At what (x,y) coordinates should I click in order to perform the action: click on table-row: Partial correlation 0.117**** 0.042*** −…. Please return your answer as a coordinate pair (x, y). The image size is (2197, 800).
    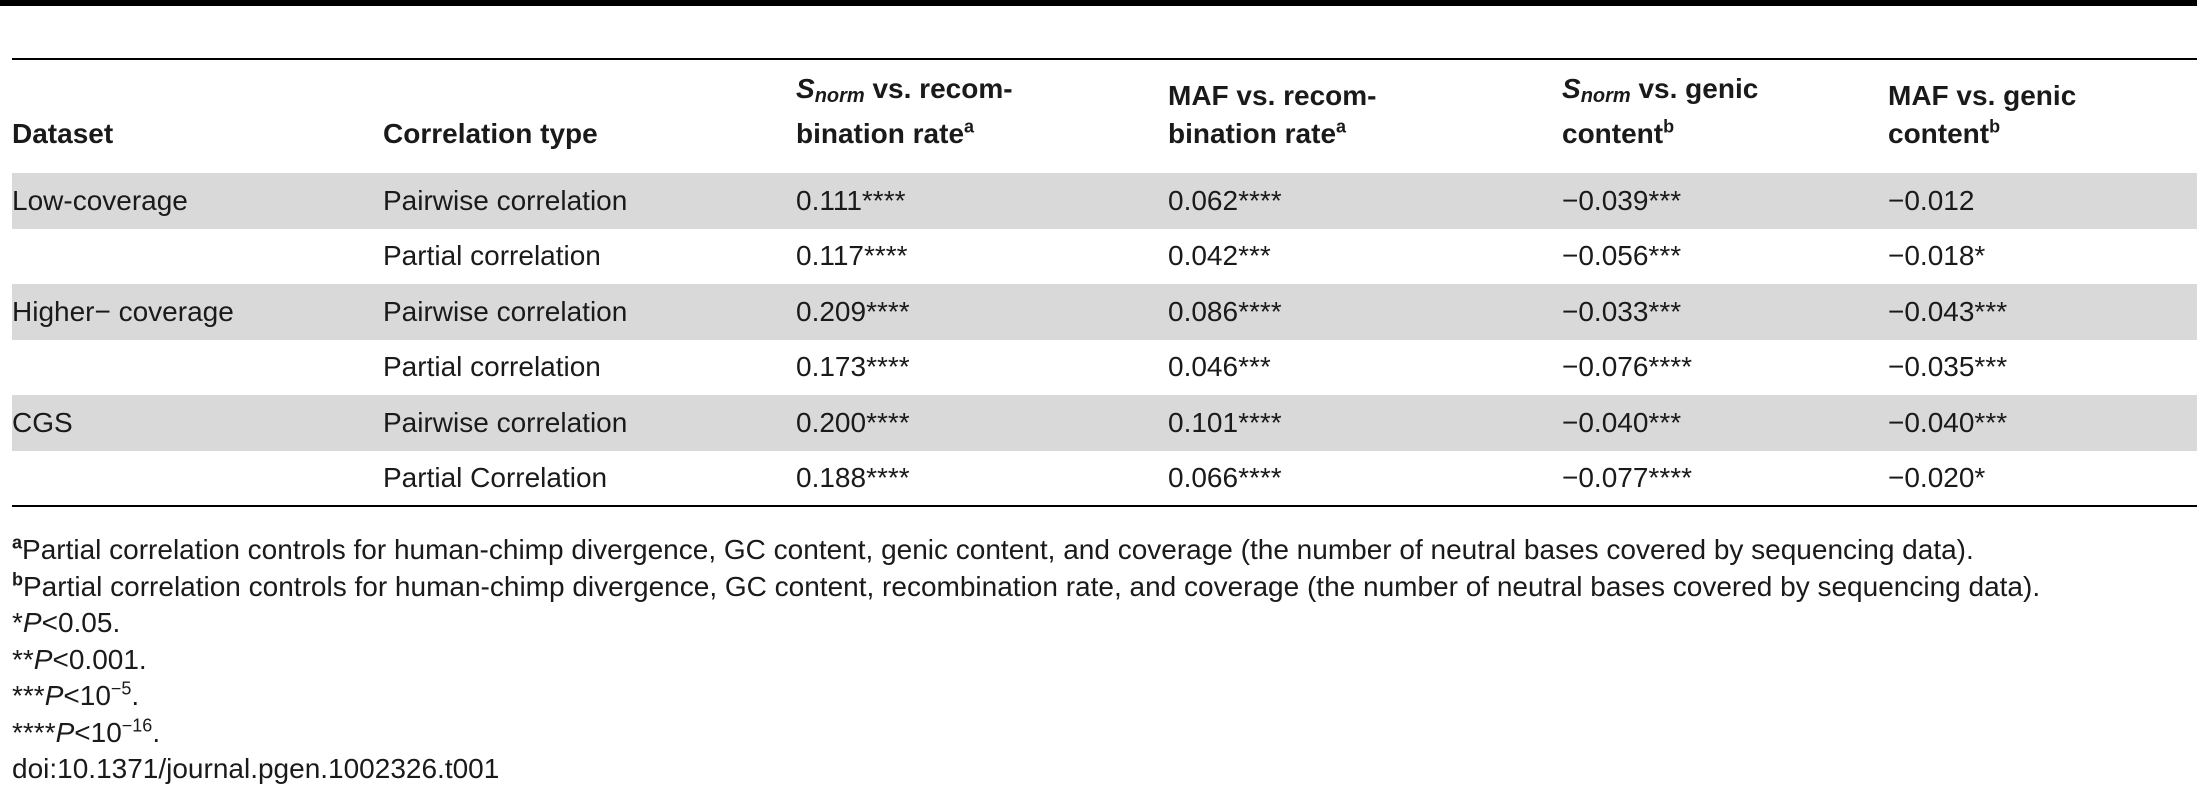
    Looking at the image, I should click on (1104, 257).